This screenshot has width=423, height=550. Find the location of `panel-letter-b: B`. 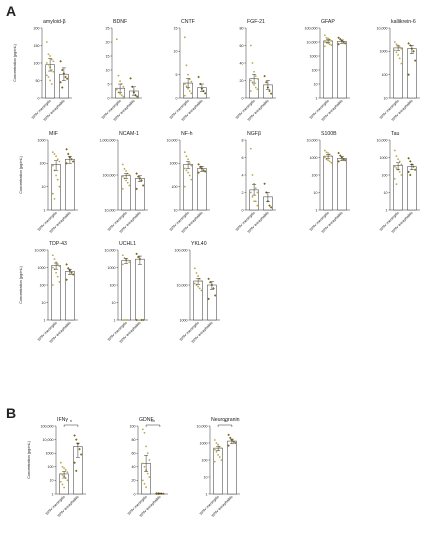

panel-letter-b: B is located at coordinates (11, 413).